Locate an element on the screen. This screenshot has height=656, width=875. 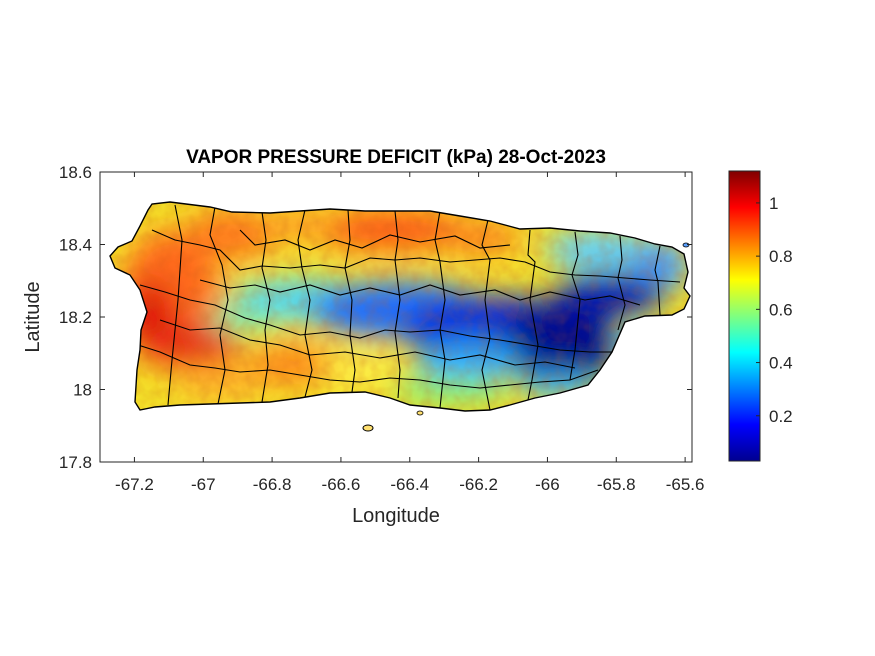
x-tick-label: -66.6 is located at coordinates (341, 484).